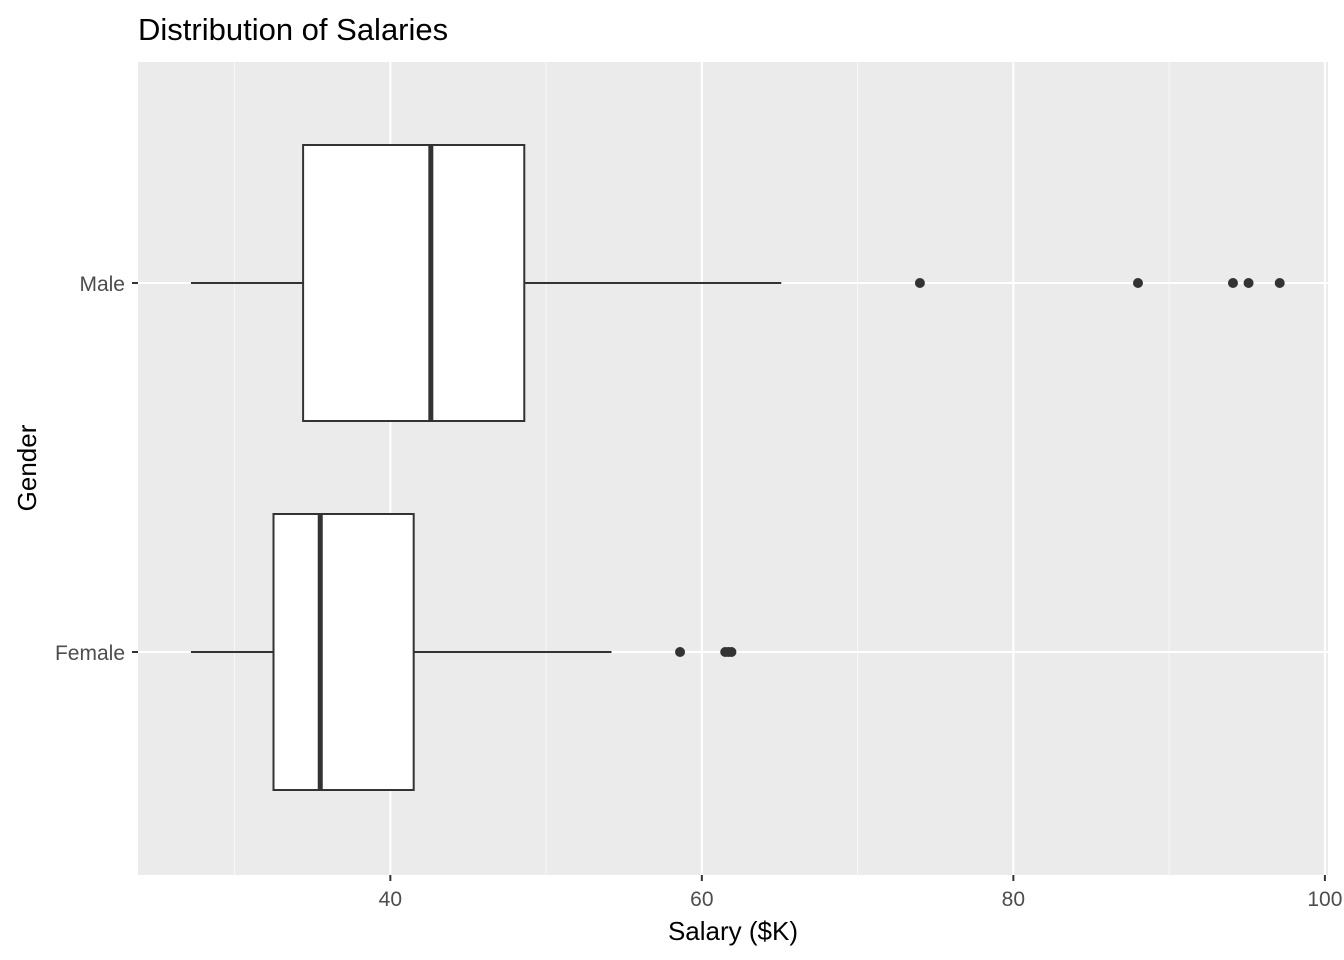 Image resolution: width=1344 pixels, height=960 pixels. I want to click on box-male, so click(414, 283).